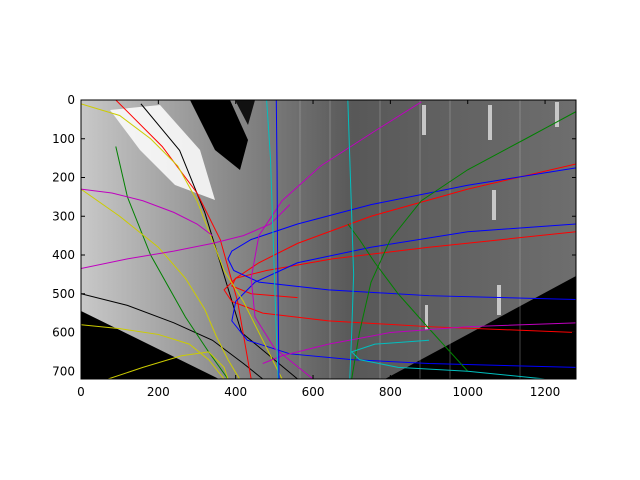 The width and height of the screenshot is (640, 480). I want to click on x-tick-label: 1000, so click(467, 392).